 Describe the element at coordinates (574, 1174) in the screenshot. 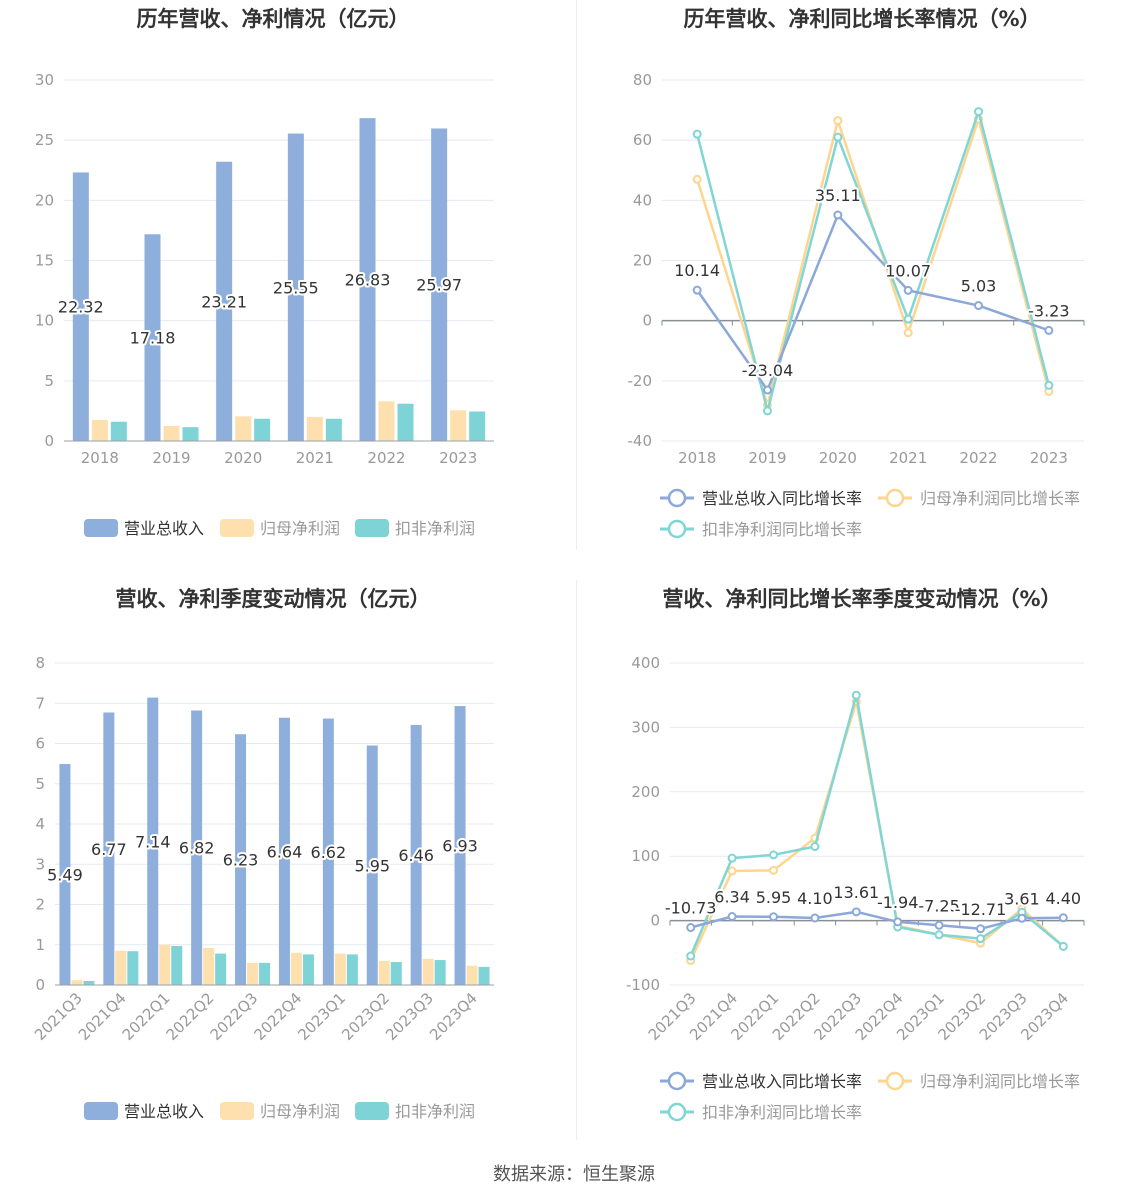

I see `data-source-note: 数据来源：恒生聚源` at that location.